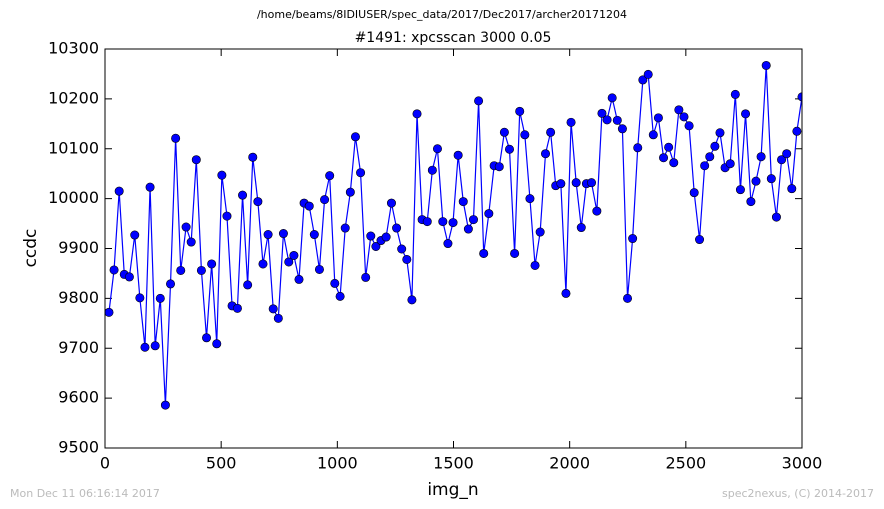  Describe the element at coordinates (798, 493) in the screenshot. I see `footer-right: spec2nexus, (C) 2014-2017` at that location.